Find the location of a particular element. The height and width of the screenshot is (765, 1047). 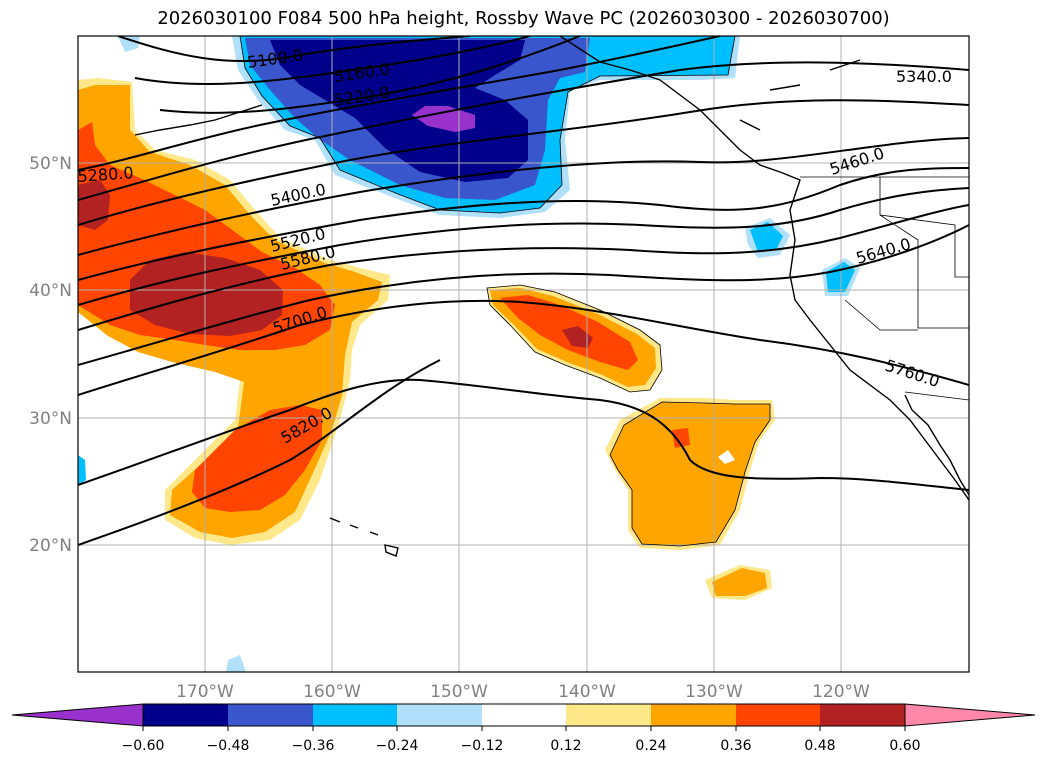

colorbar-tick-8: 0.36 is located at coordinates (735, 746).